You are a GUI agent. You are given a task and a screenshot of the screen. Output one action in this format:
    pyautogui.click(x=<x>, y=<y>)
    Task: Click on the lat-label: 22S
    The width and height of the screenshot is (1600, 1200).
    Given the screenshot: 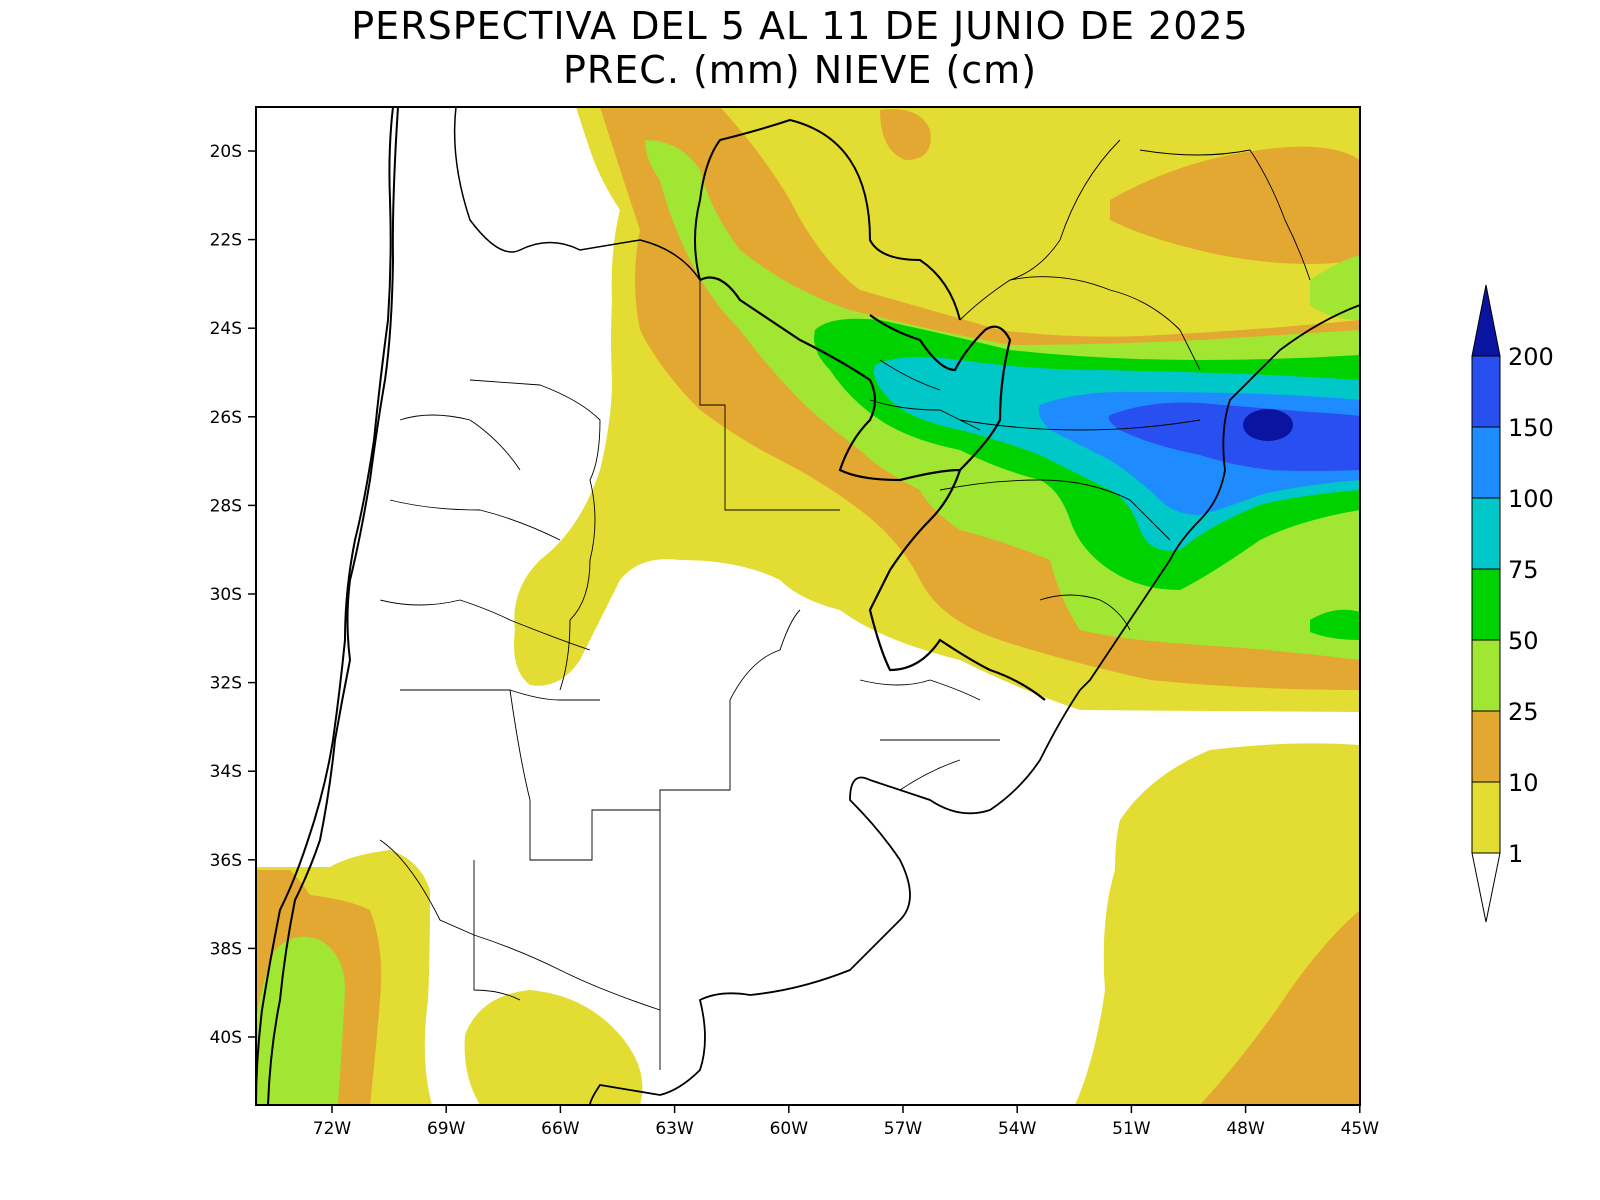 What is the action you would take?
    pyautogui.click(x=226, y=241)
    